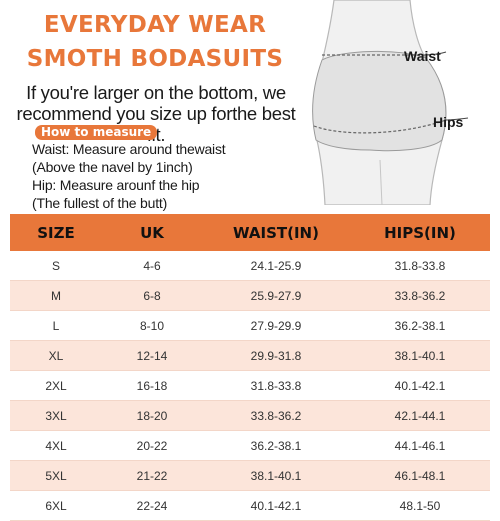  Describe the element at coordinates (420, 475) in the screenshot. I see `cell-hips: 46.1-48.1` at that location.